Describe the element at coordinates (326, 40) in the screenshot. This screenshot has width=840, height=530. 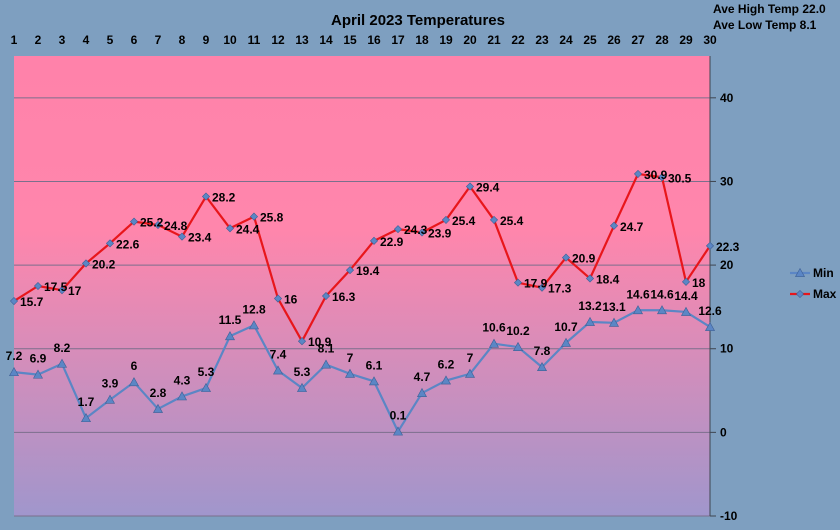
I see `x-tick-label: 14` at that location.